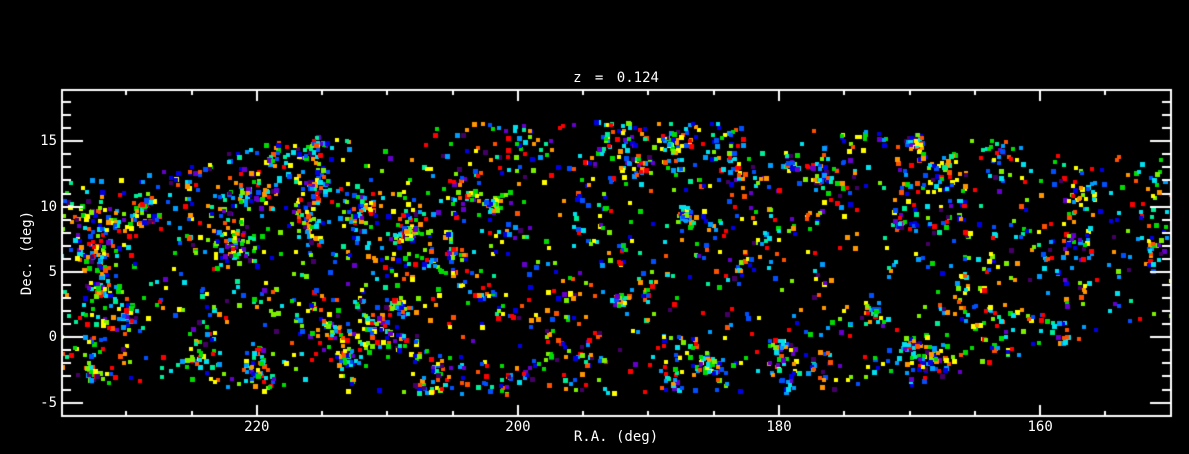 The image size is (1189, 454). Describe the element at coordinates (616, 437) in the screenshot. I see `x-axis-label: R.A. (deg)` at that location.